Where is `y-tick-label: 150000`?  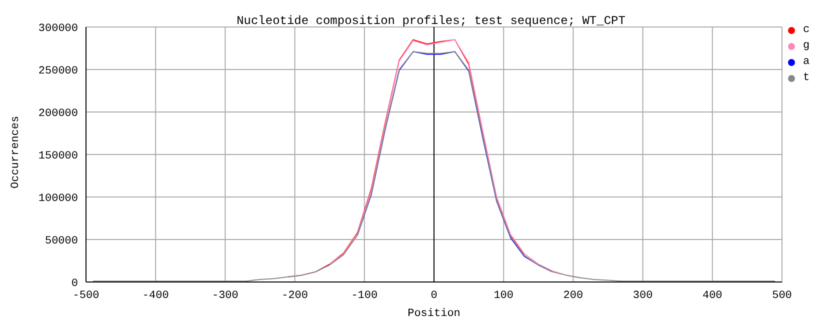
y-tick-label: 150000 is located at coordinates (58, 156).